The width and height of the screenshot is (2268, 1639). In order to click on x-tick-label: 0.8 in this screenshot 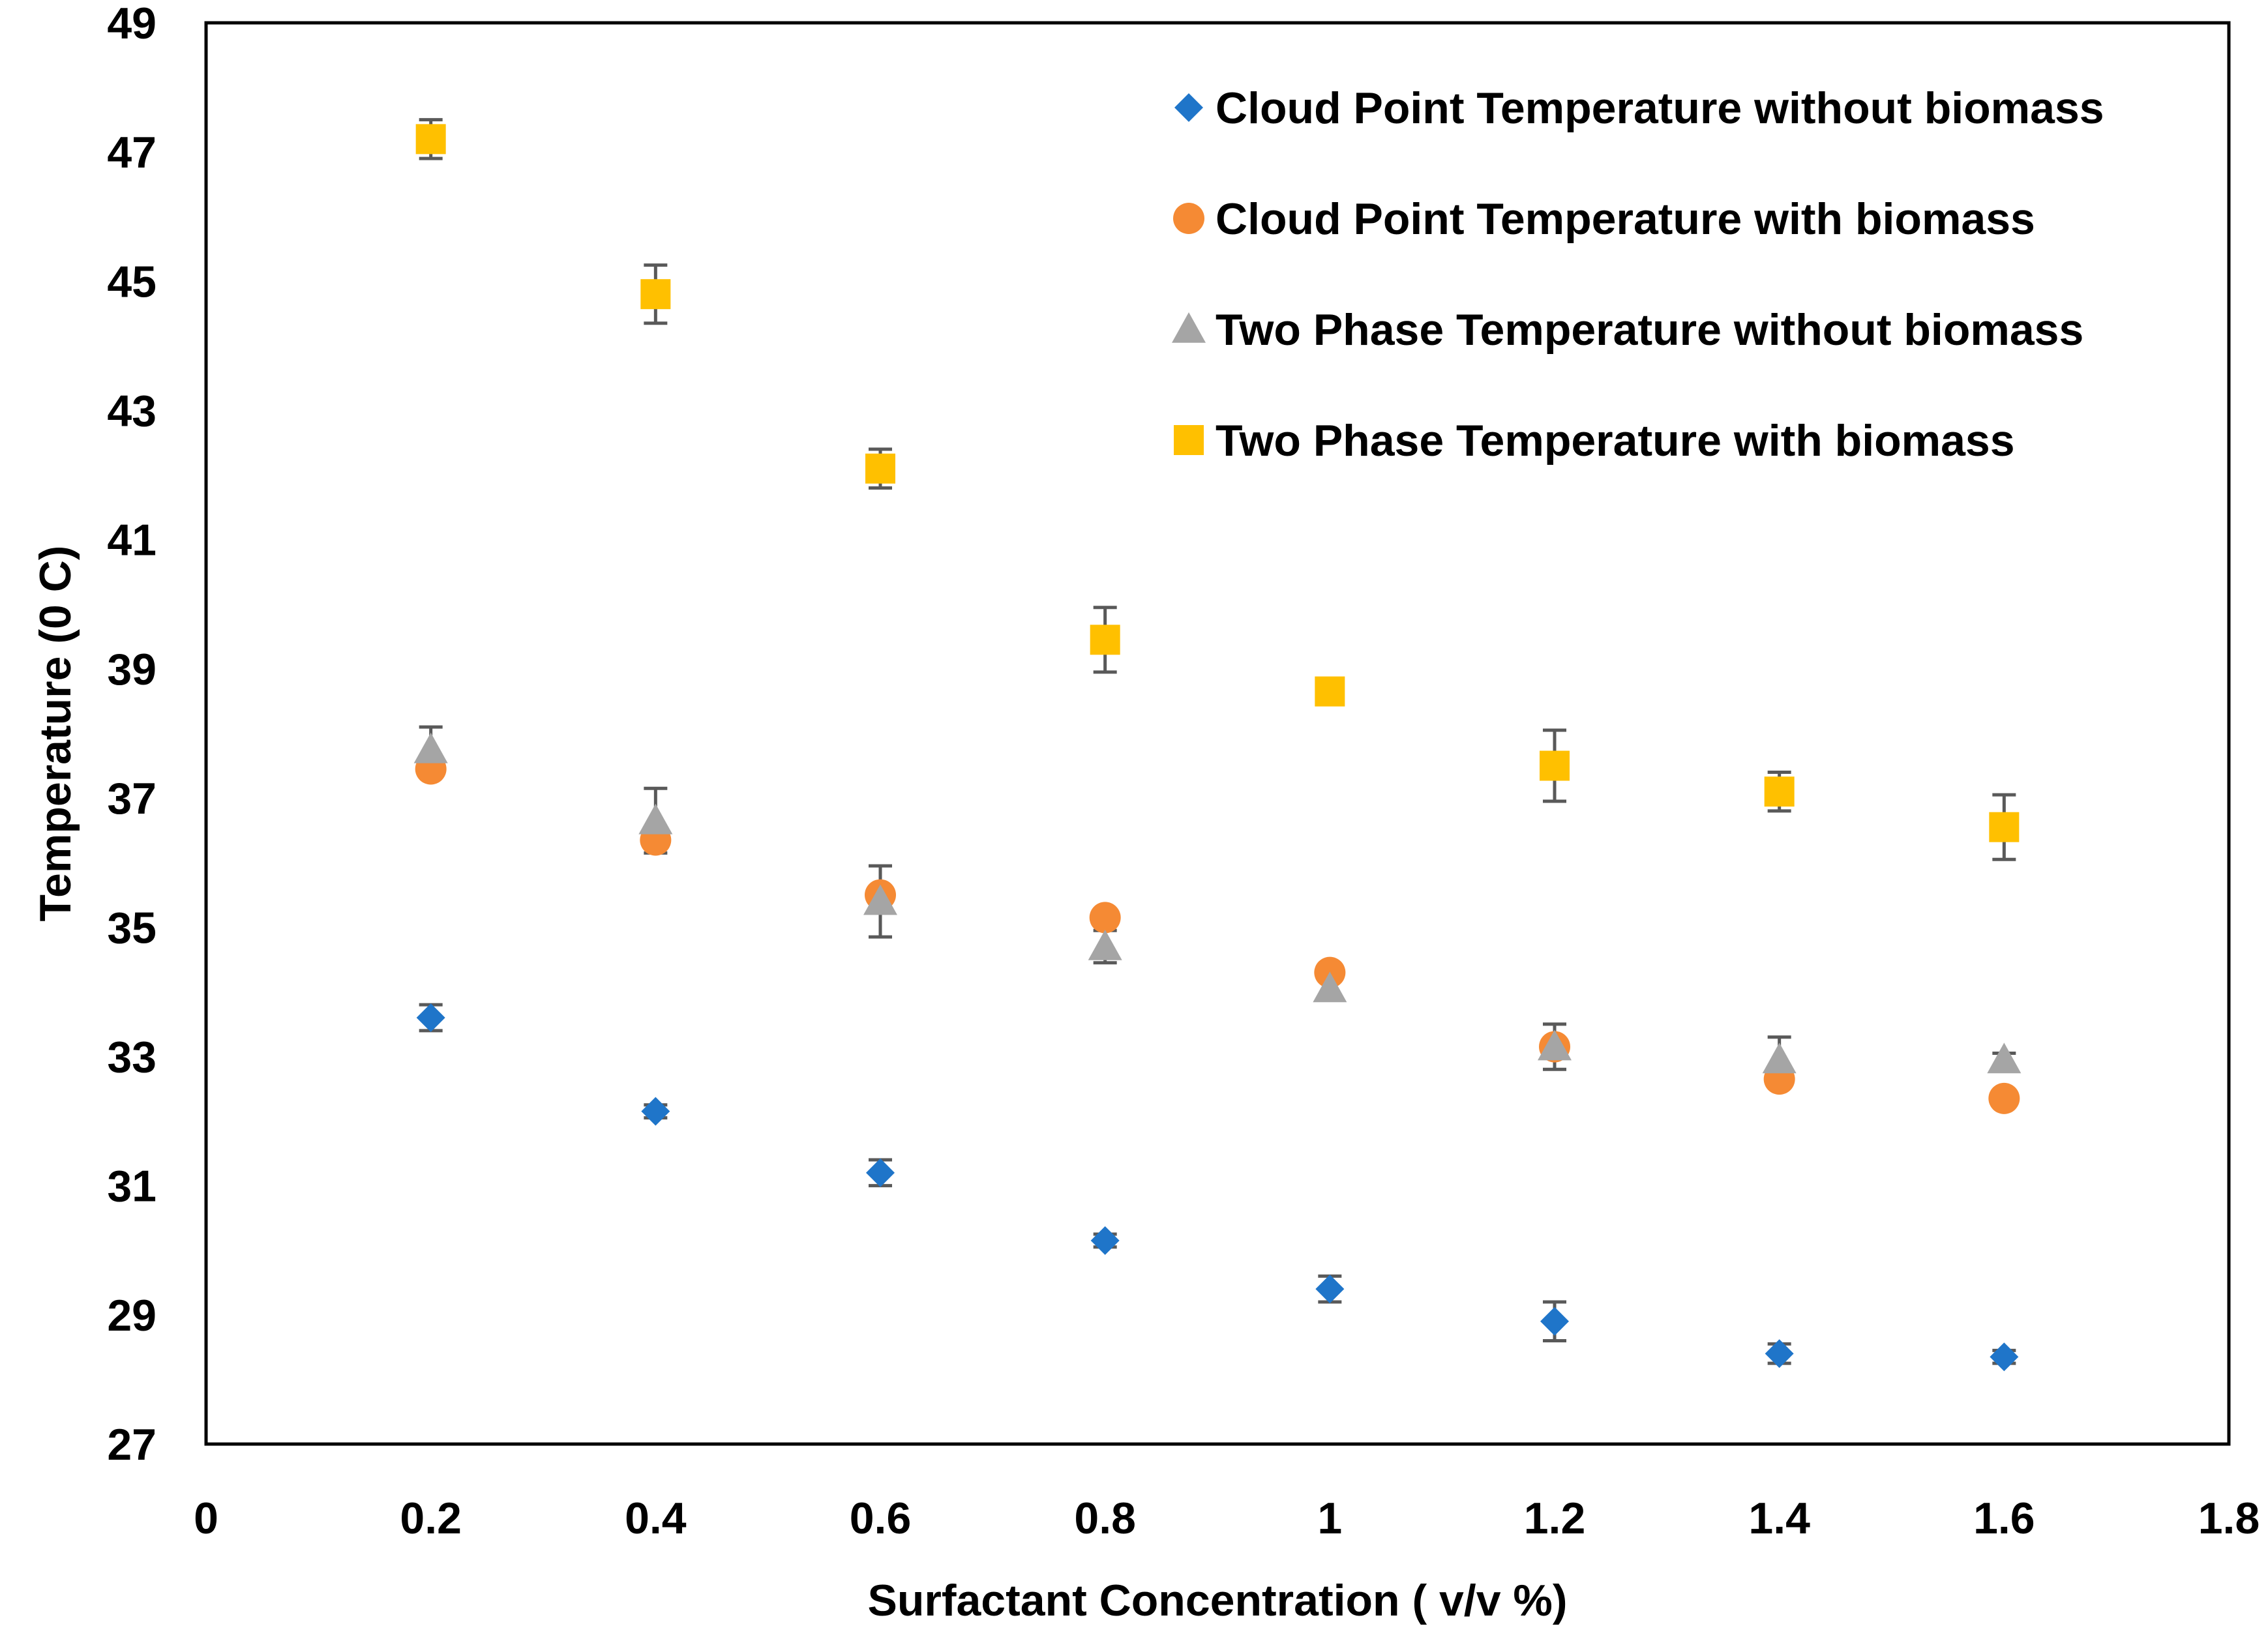, I will do `click(1105, 1519)`.